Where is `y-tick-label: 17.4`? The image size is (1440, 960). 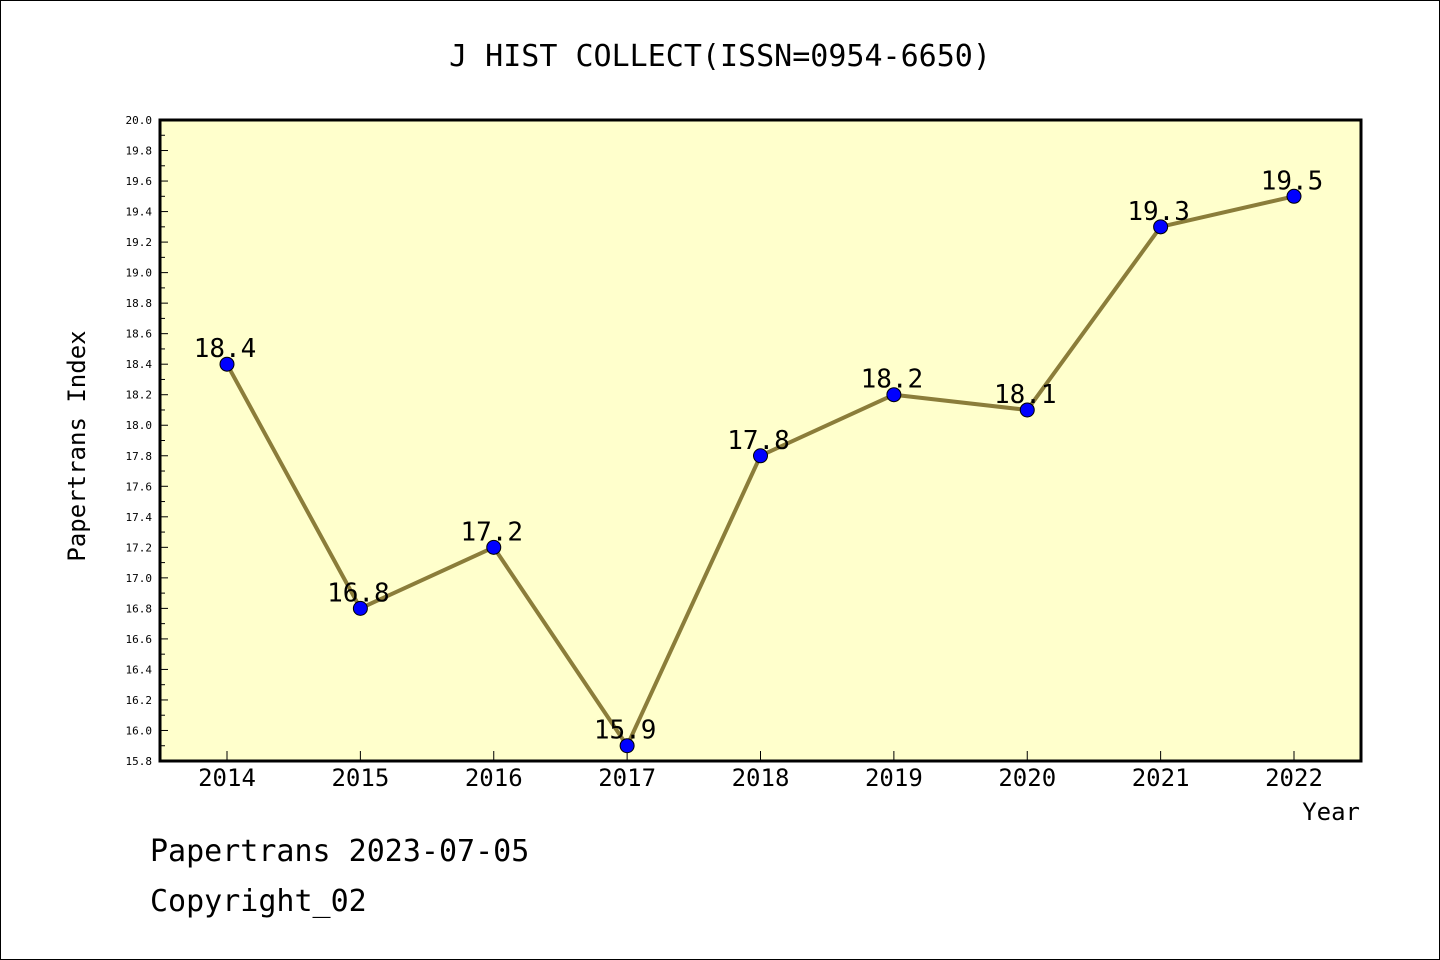 y-tick-label: 17.4 is located at coordinates (139, 517).